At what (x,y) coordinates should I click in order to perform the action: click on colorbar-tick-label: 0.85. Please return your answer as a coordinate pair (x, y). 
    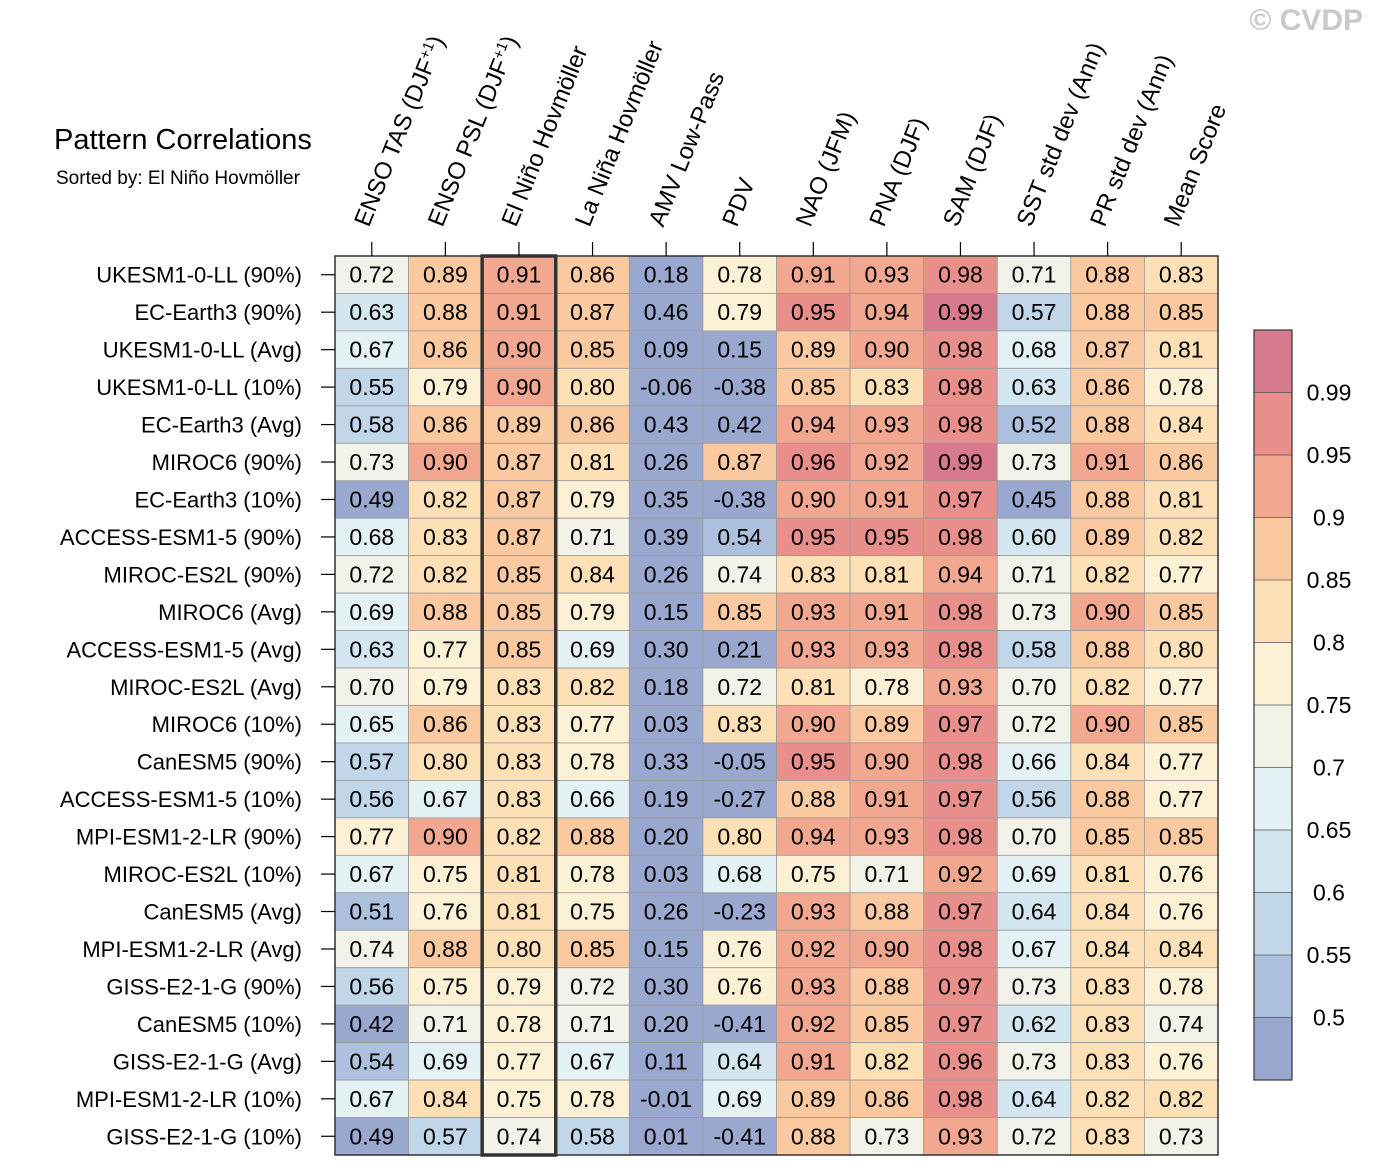
    Looking at the image, I should click on (1329, 580).